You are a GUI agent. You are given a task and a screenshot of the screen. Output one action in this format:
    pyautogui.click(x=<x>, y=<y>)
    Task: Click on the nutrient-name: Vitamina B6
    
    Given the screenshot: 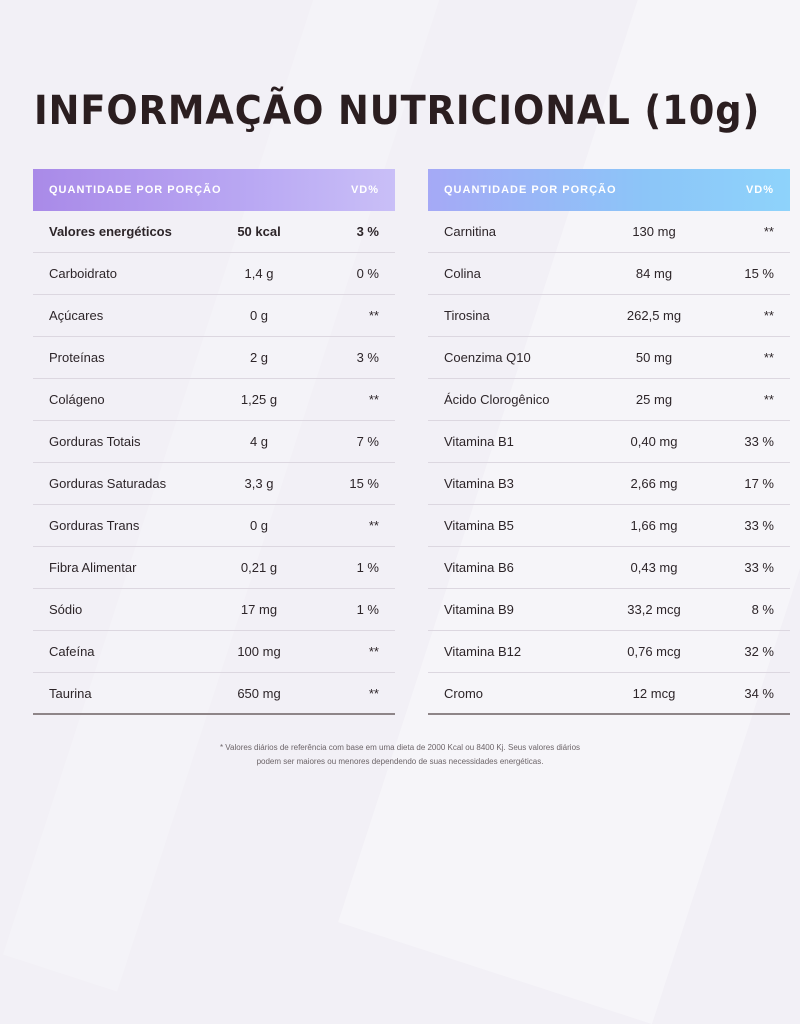 What is the action you would take?
    pyautogui.click(x=479, y=567)
    